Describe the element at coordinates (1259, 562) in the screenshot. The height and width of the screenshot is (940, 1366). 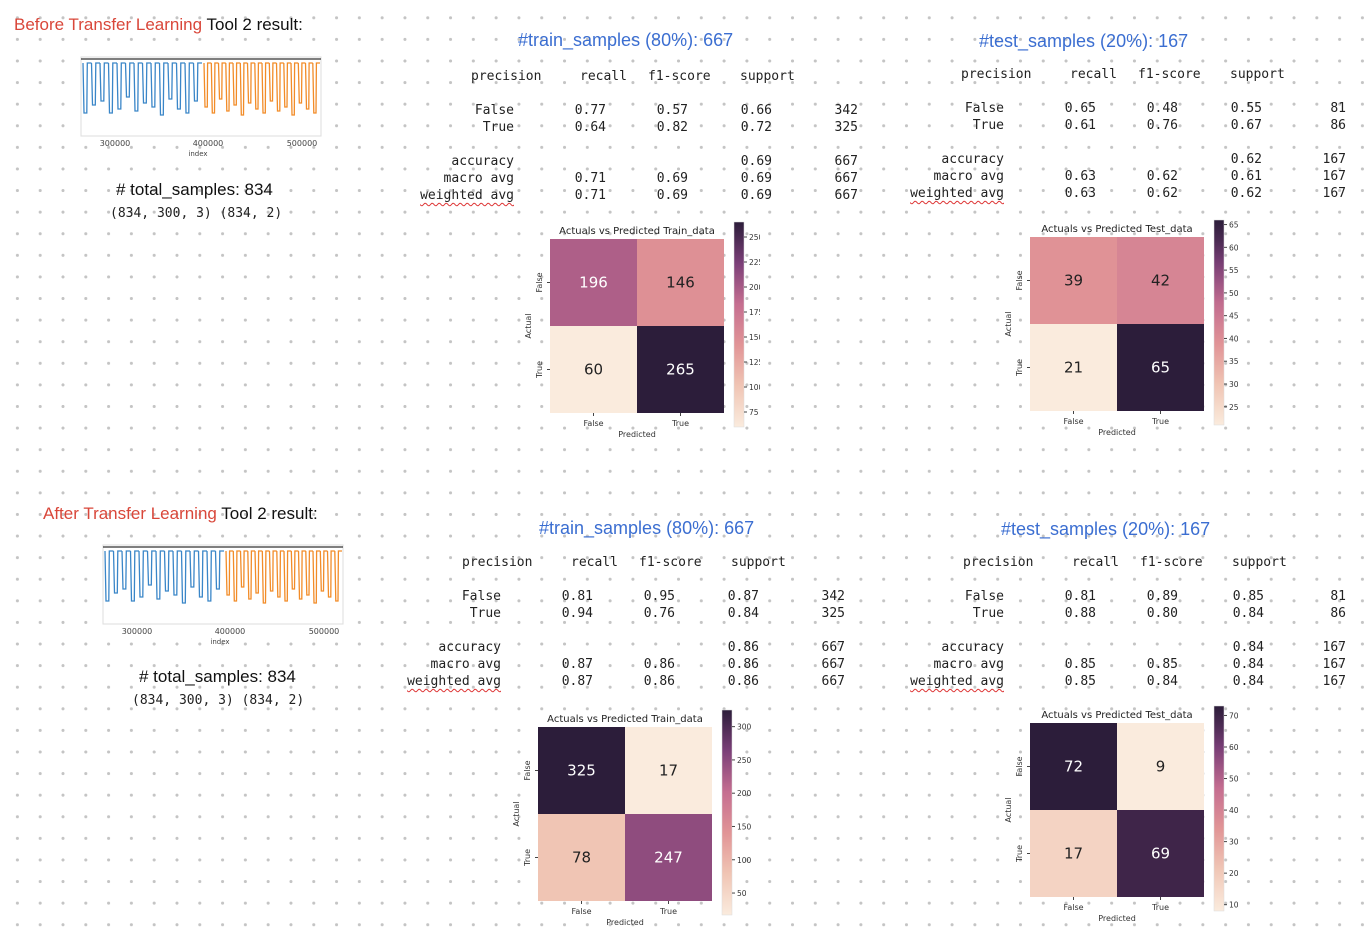
I see `report-header-support: support` at that location.